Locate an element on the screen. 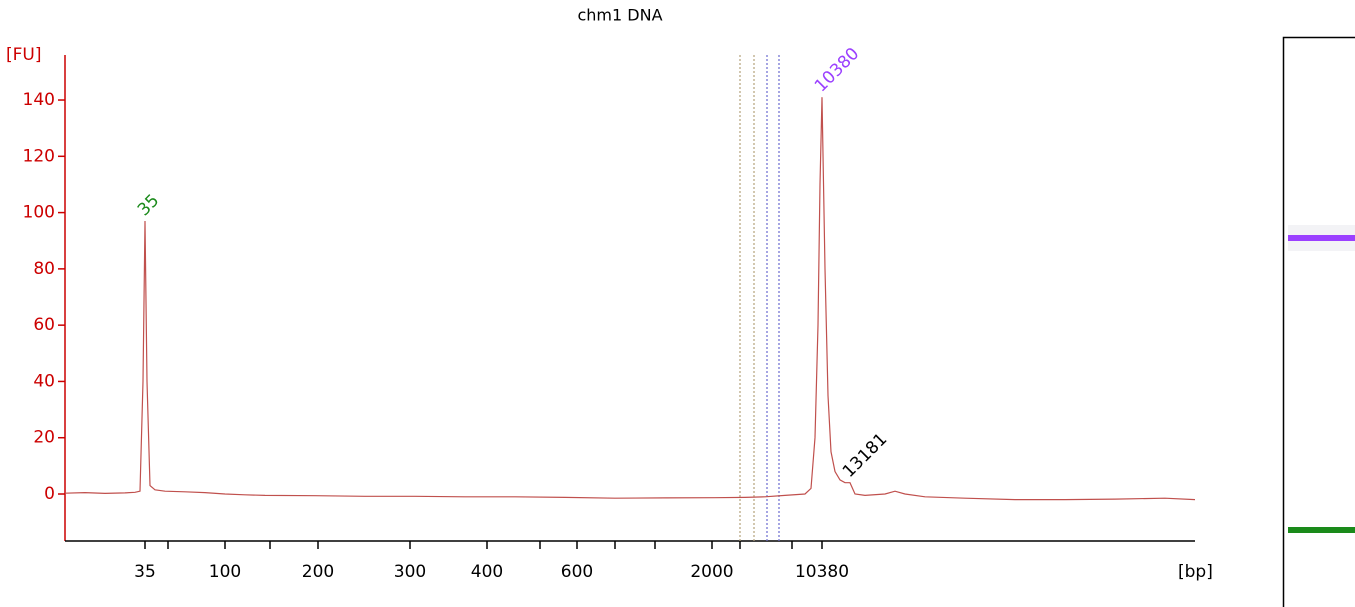 This screenshot has height=607, width=1355. y-tick-label: 120 is located at coordinates (39, 156).